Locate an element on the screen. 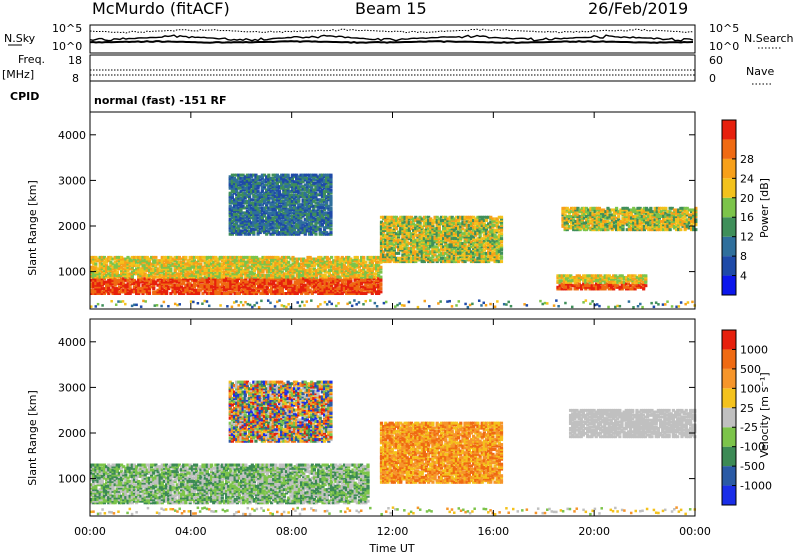 The height and width of the screenshot is (554, 800). nave-label: Nave is located at coordinates (760, 71).